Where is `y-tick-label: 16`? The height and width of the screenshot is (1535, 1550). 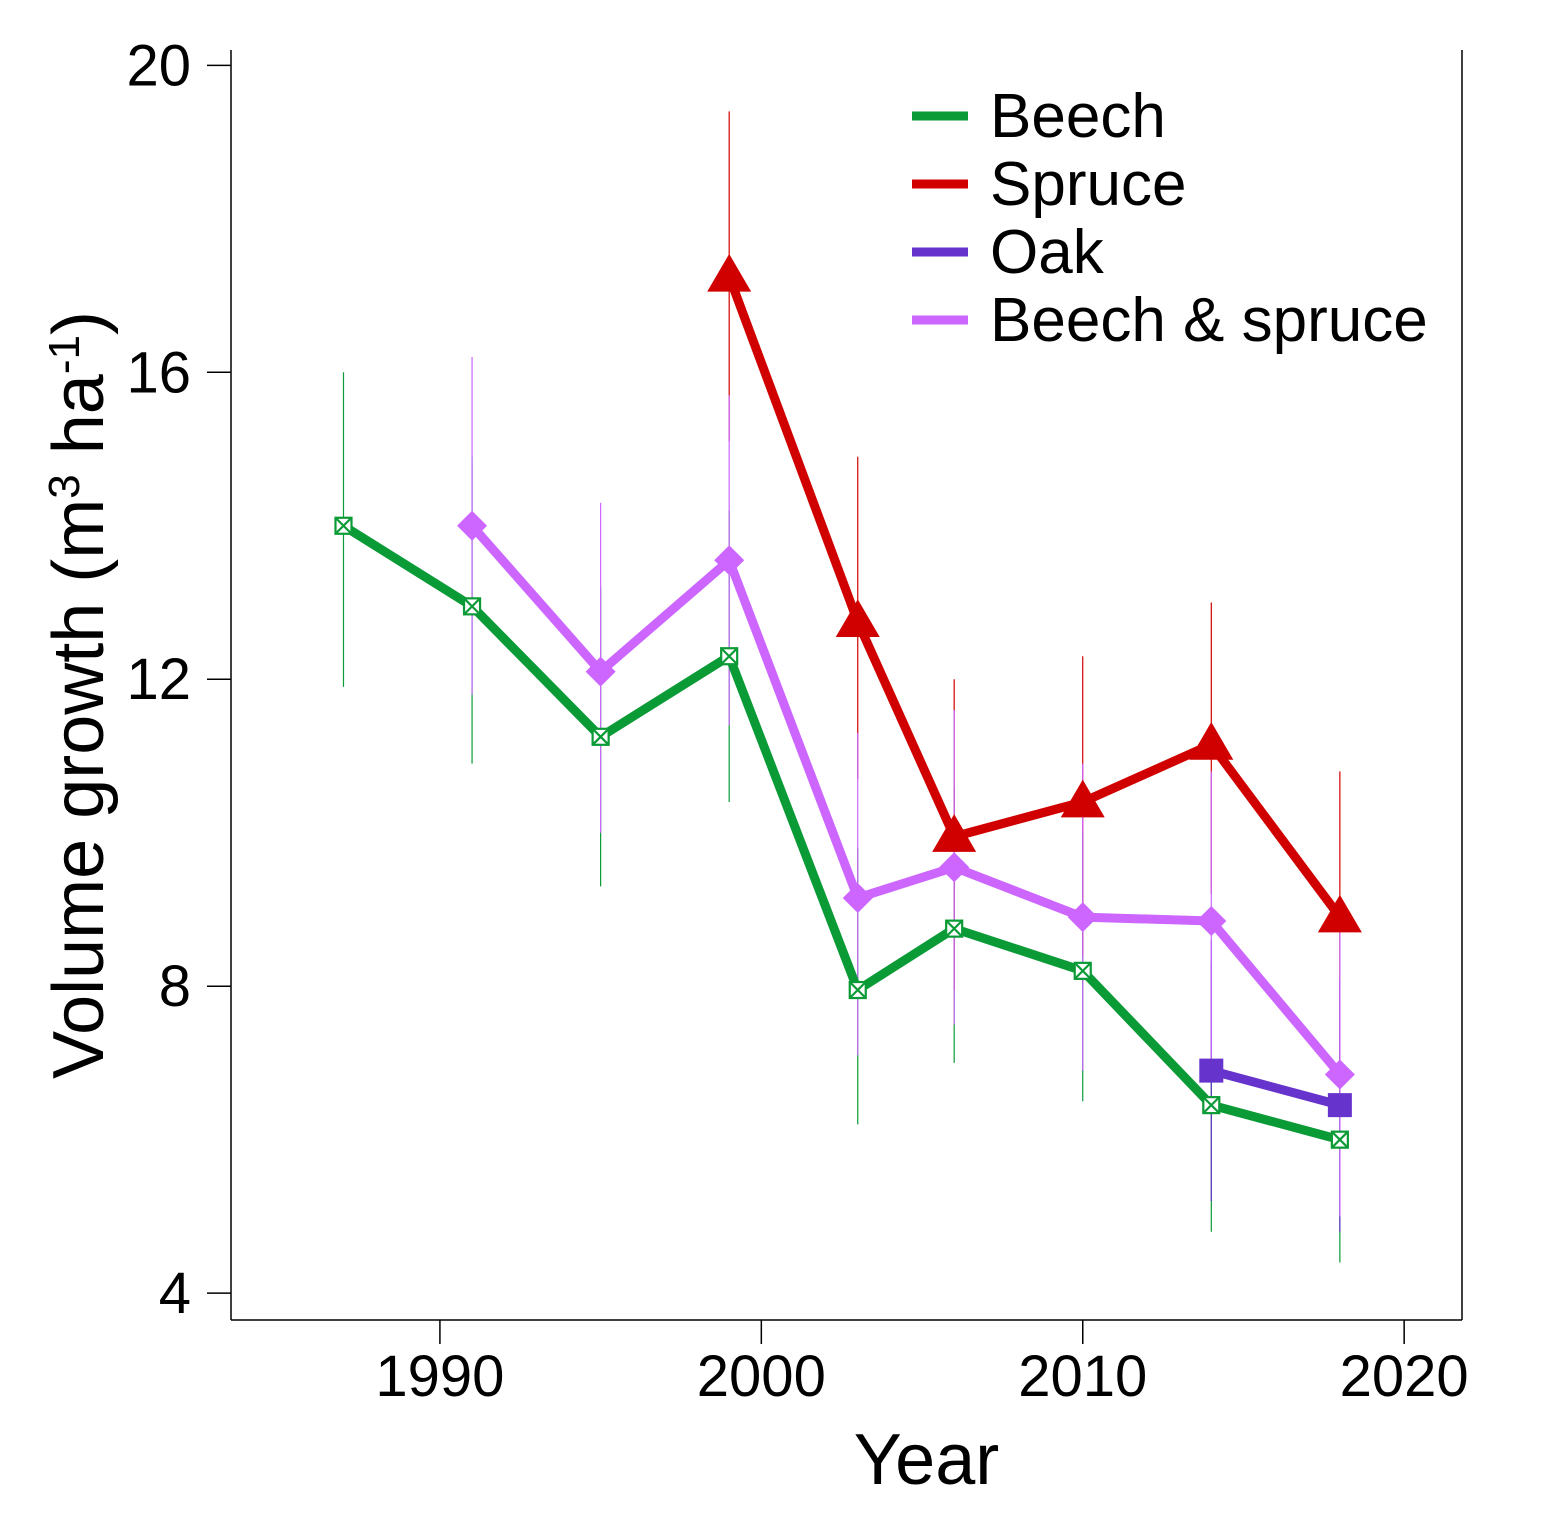
y-tick-label: 16 is located at coordinates (158, 372).